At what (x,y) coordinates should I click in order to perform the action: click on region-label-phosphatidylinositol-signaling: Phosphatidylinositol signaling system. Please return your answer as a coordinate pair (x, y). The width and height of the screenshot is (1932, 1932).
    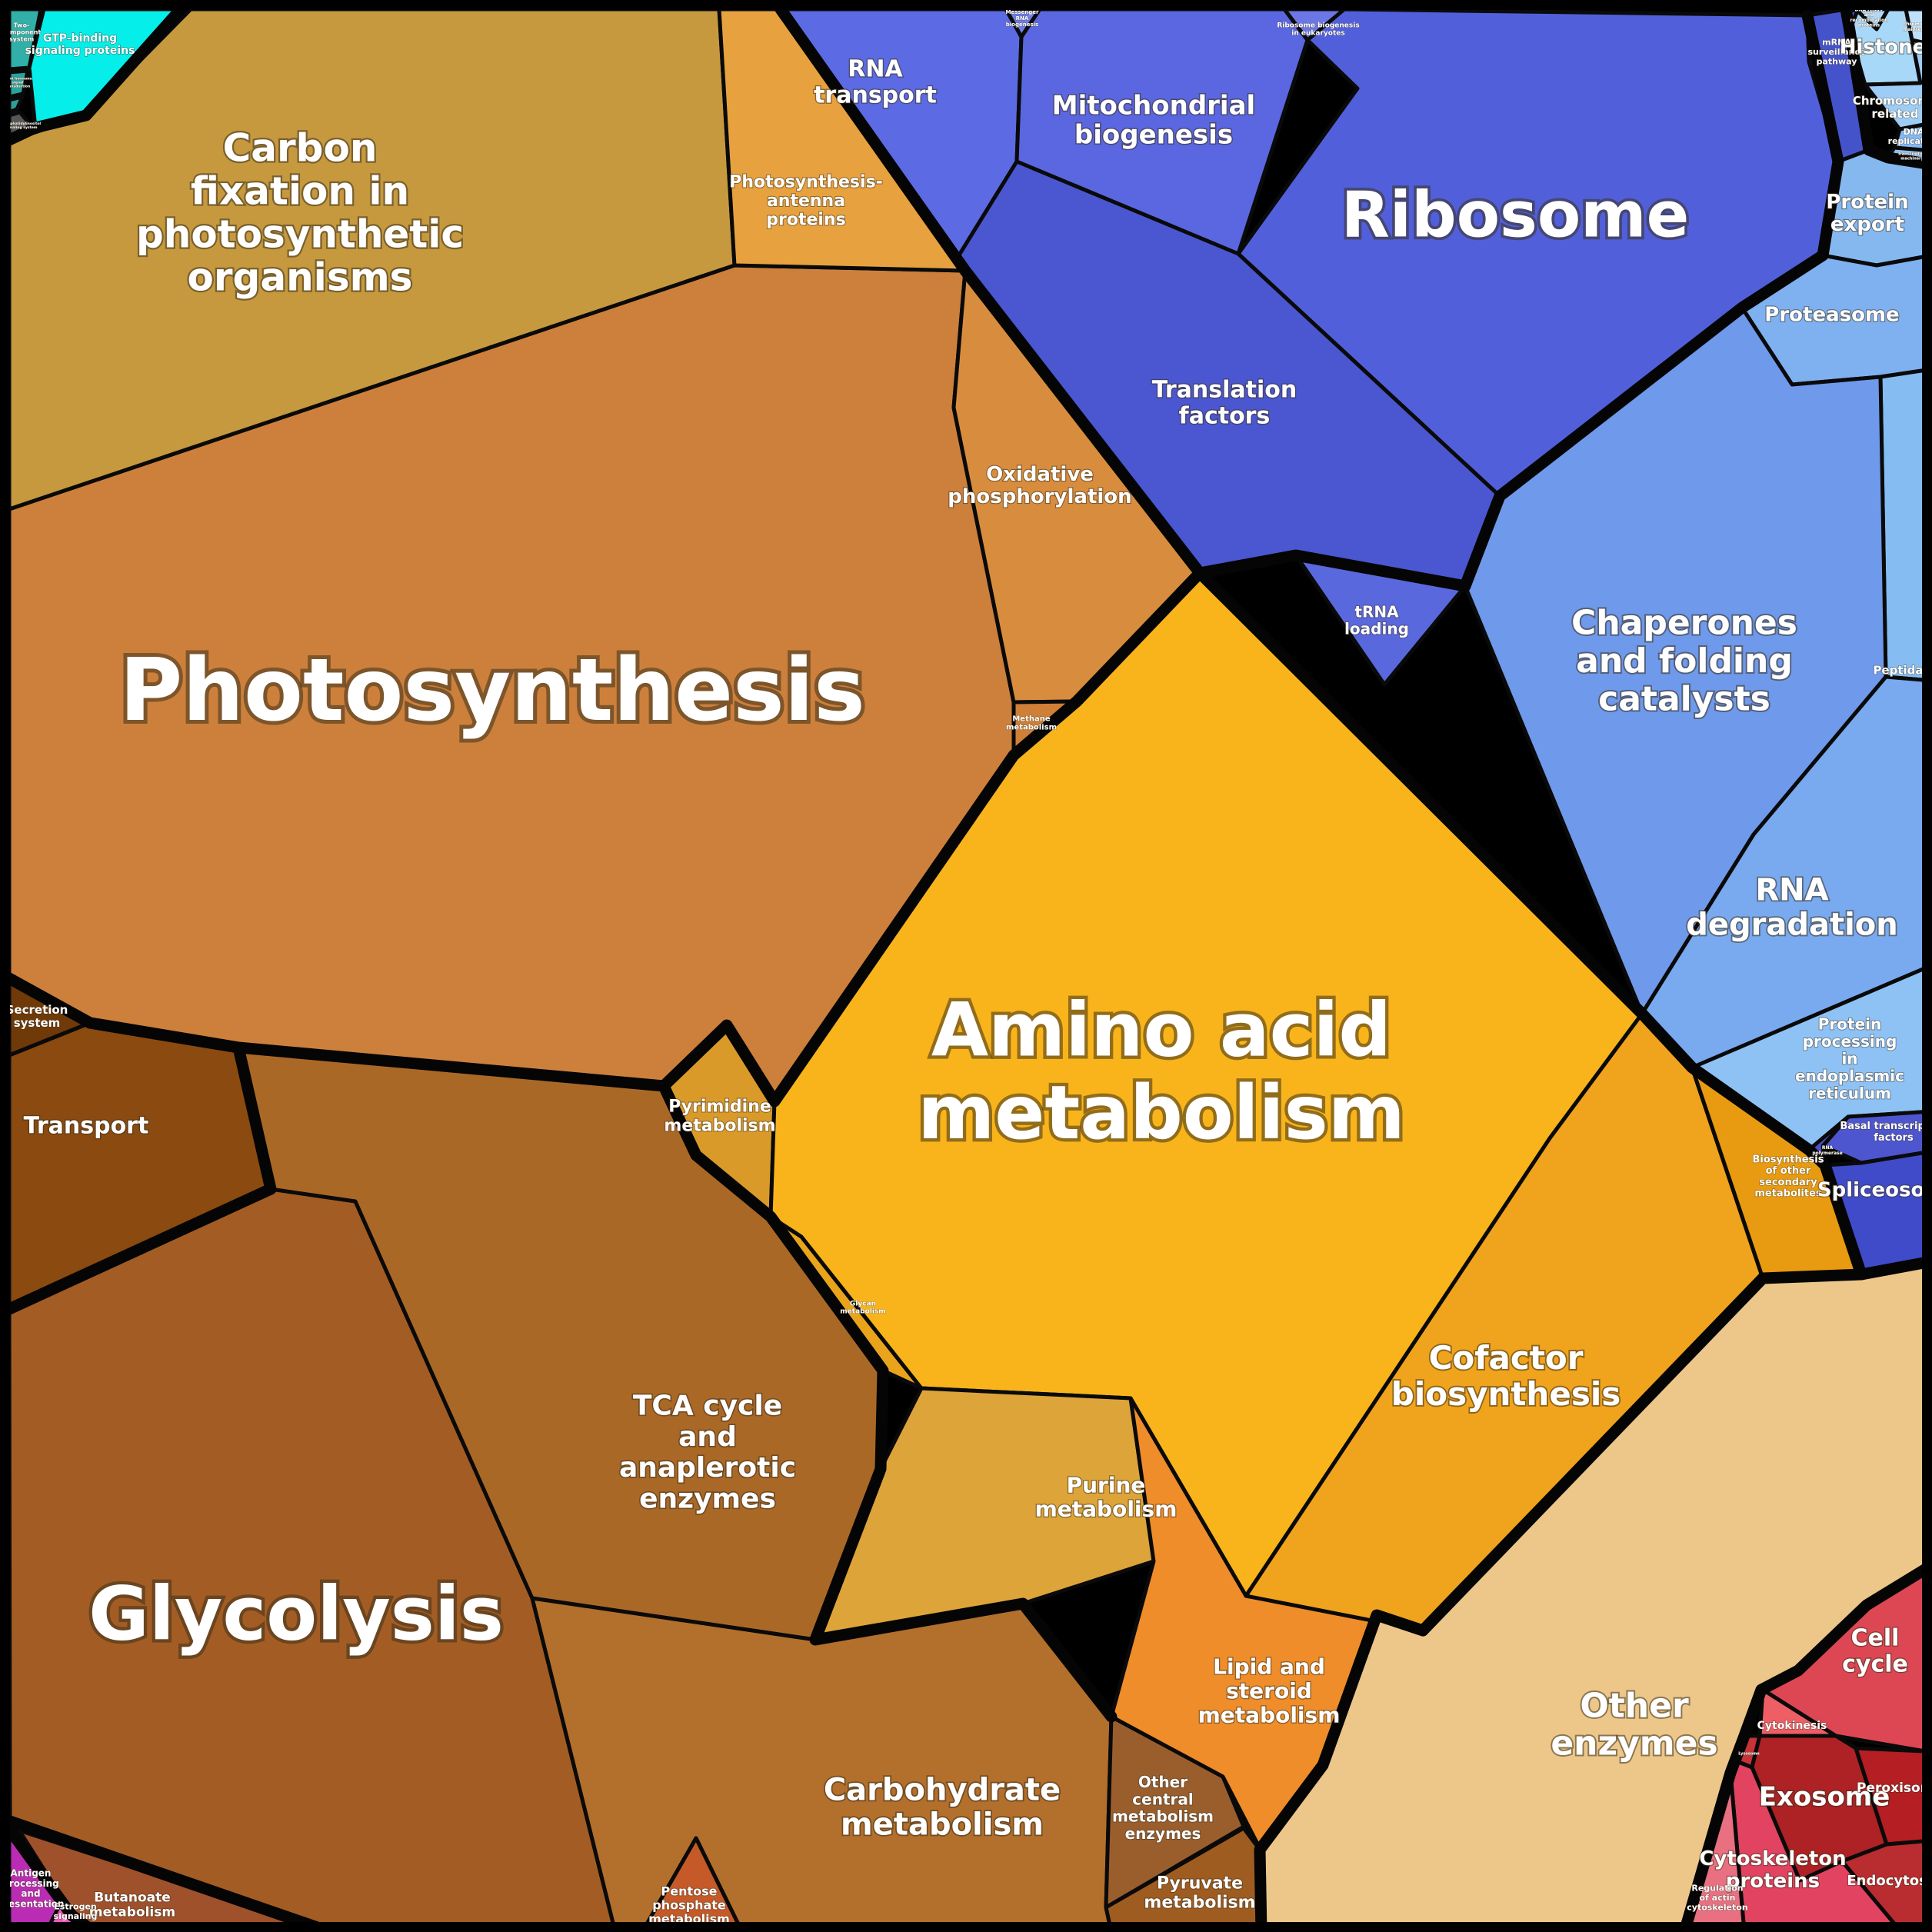
    Looking at the image, I should click on (21, 126).